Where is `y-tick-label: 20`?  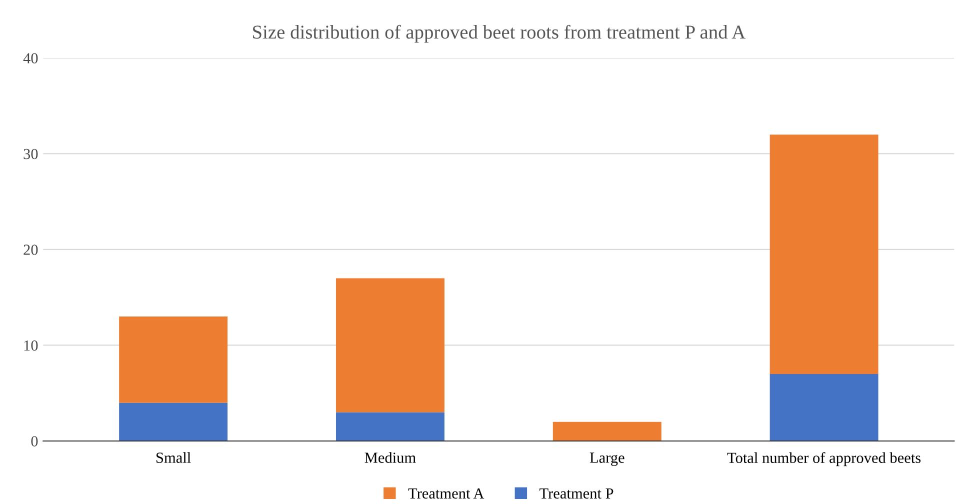
y-tick-label: 20 is located at coordinates (31, 249).